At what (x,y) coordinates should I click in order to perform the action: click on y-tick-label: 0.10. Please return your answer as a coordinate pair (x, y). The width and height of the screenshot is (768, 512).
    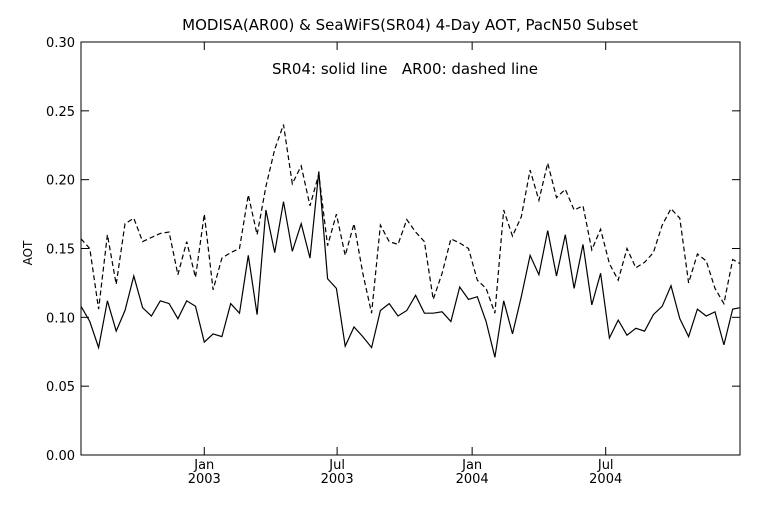
    Looking at the image, I should click on (60, 318).